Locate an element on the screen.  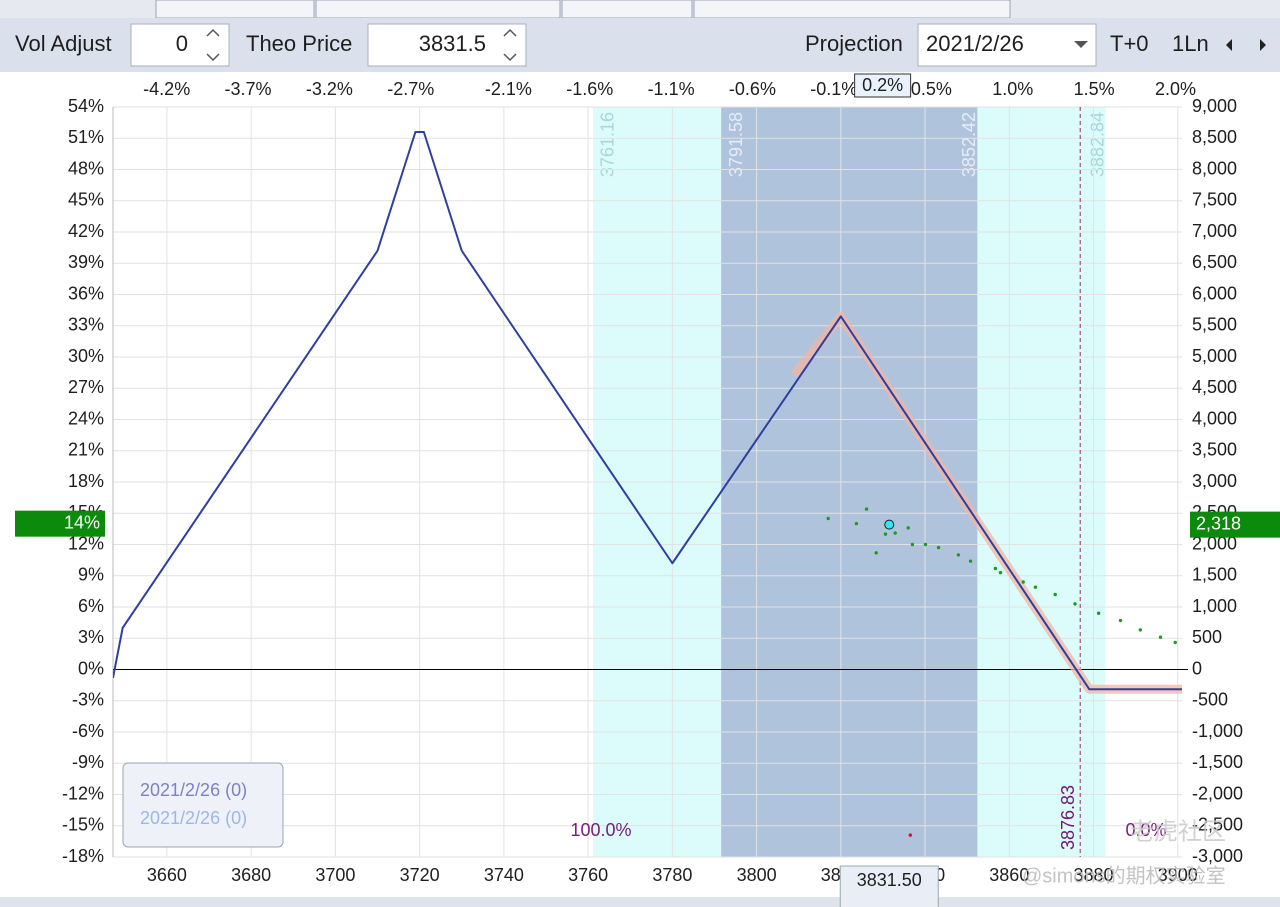
vol-adjust-value: 0 is located at coordinates (182, 43).